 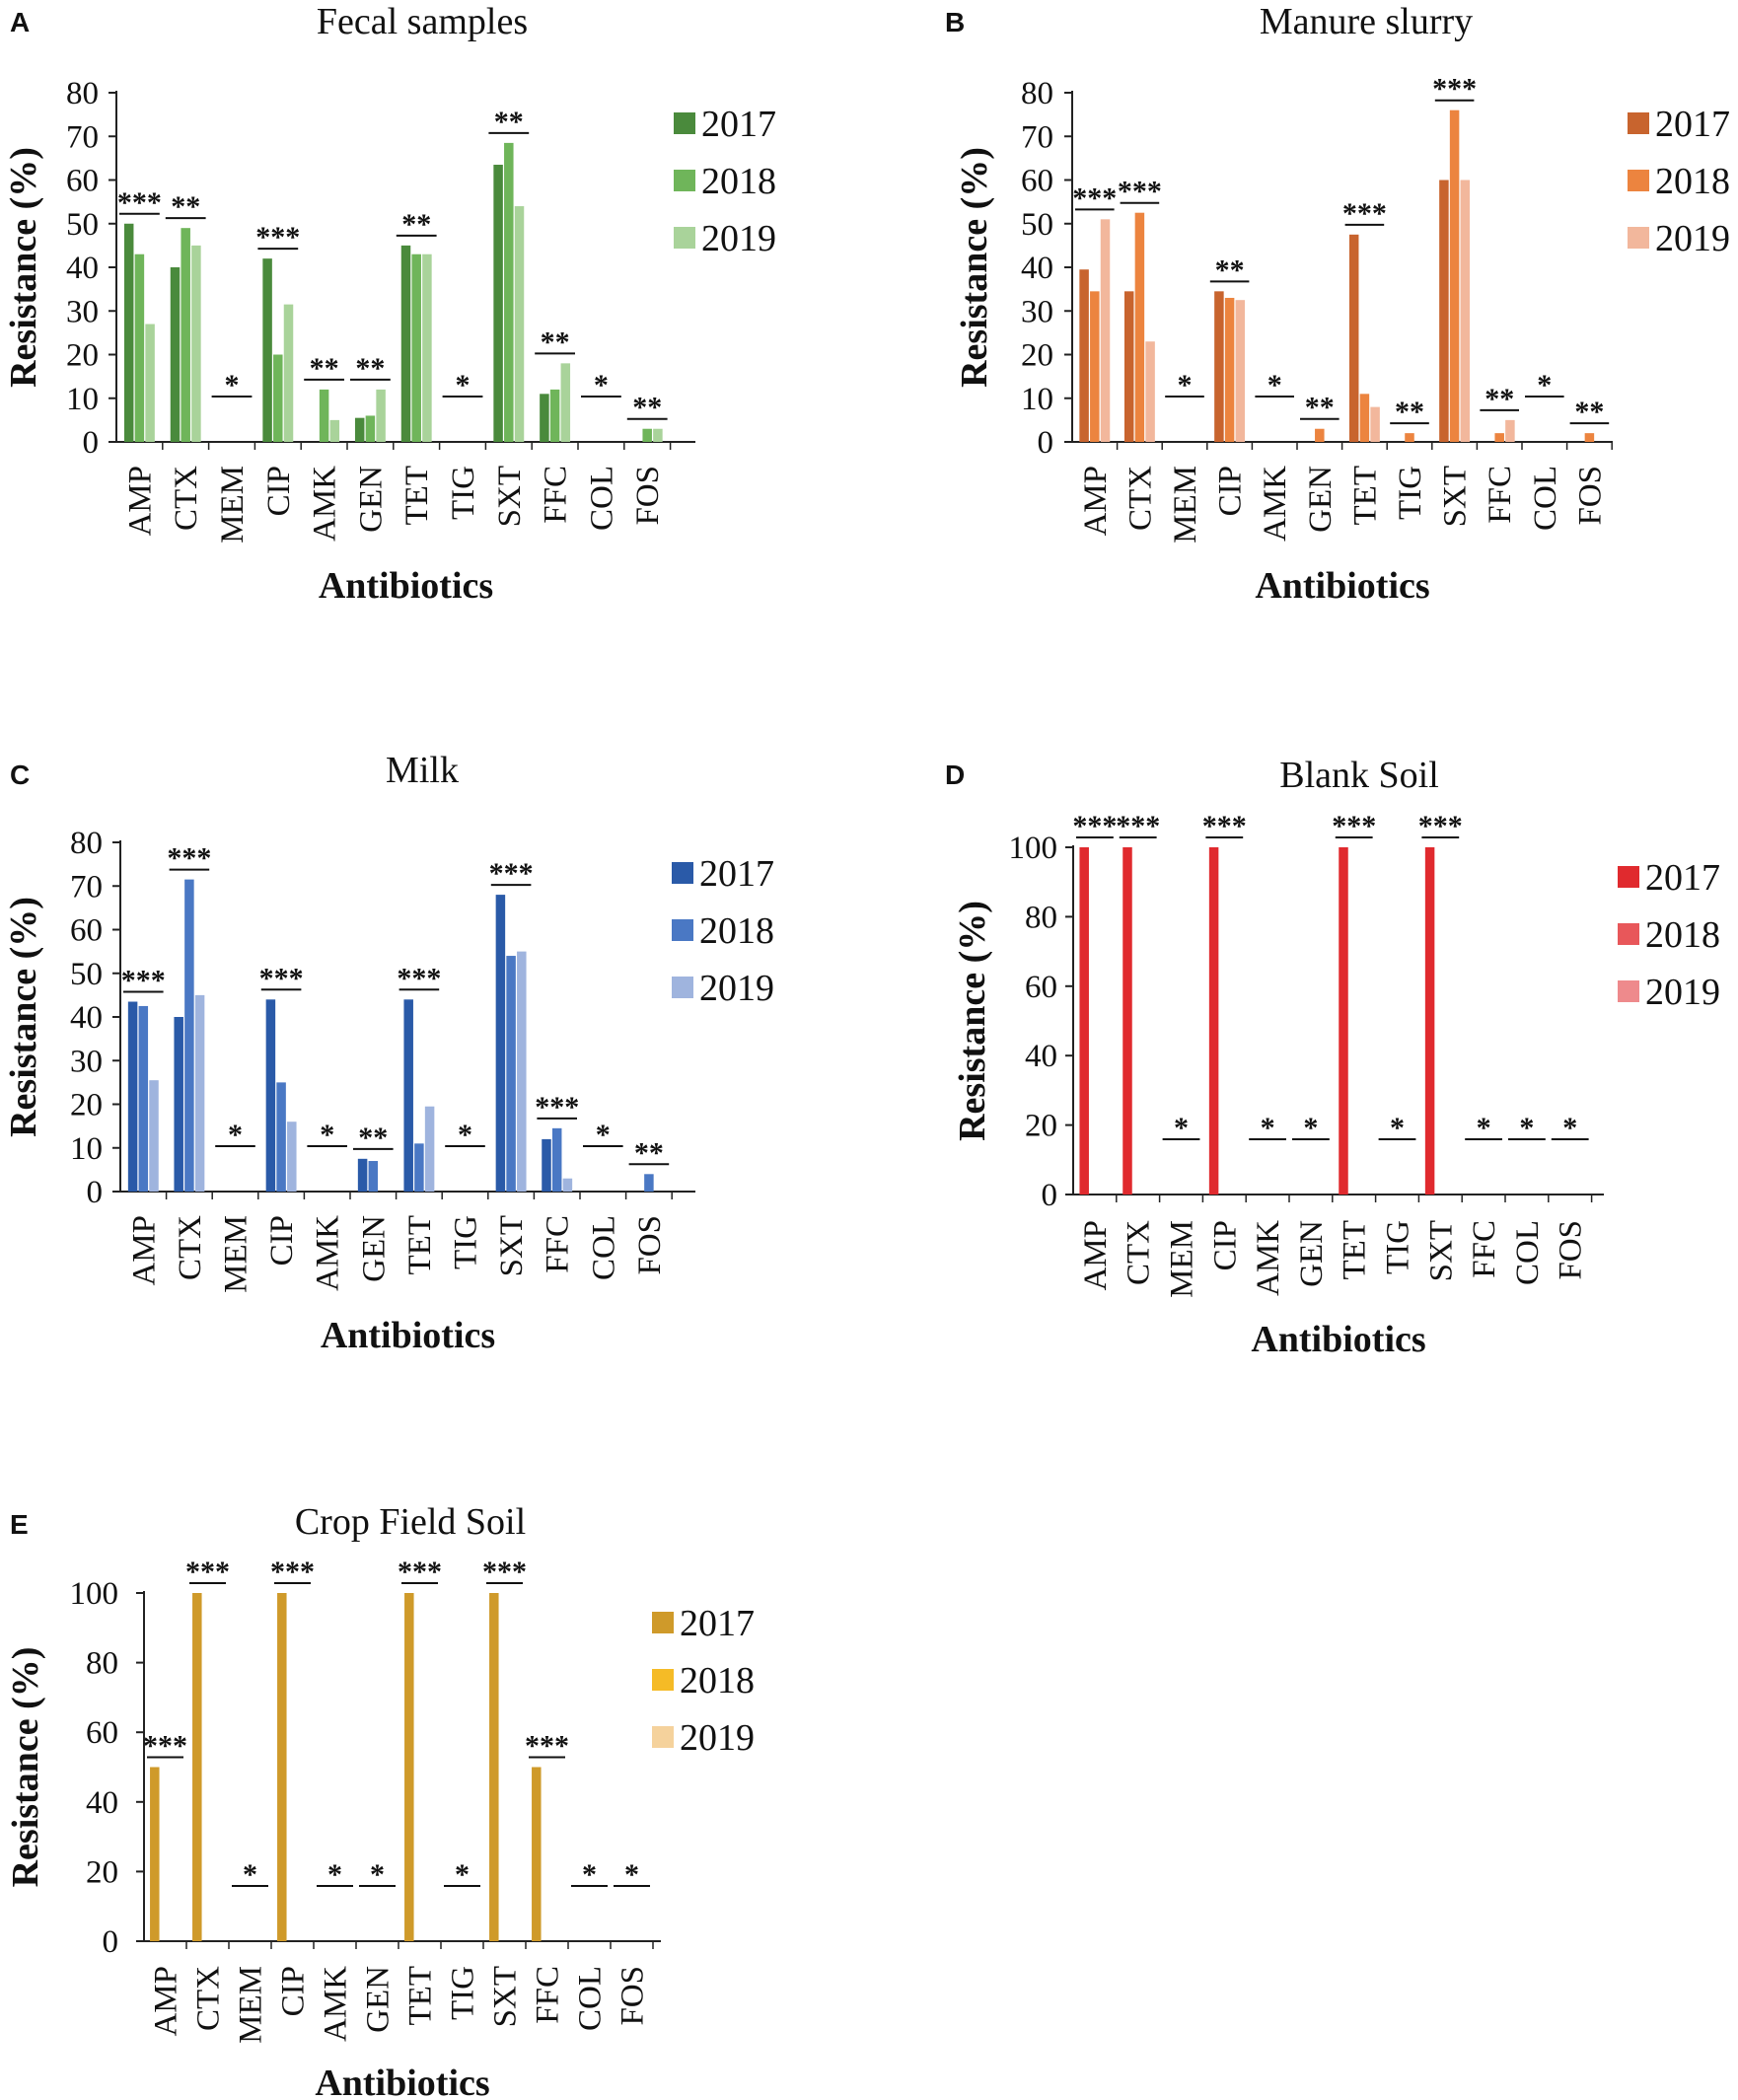 What do you see at coordinates (1682, 992) in the screenshot?
I see `legend-label-2019: 2019` at bounding box center [1682, 992].